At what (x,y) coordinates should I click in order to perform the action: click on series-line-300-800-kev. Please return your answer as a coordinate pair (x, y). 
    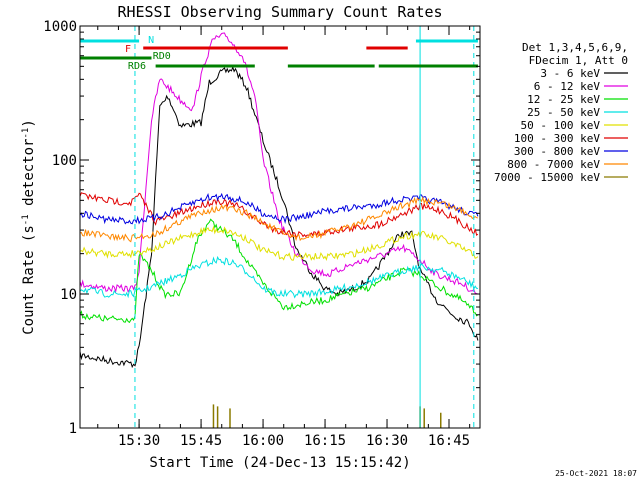
    Looking at the image, I should click on (279, 208).